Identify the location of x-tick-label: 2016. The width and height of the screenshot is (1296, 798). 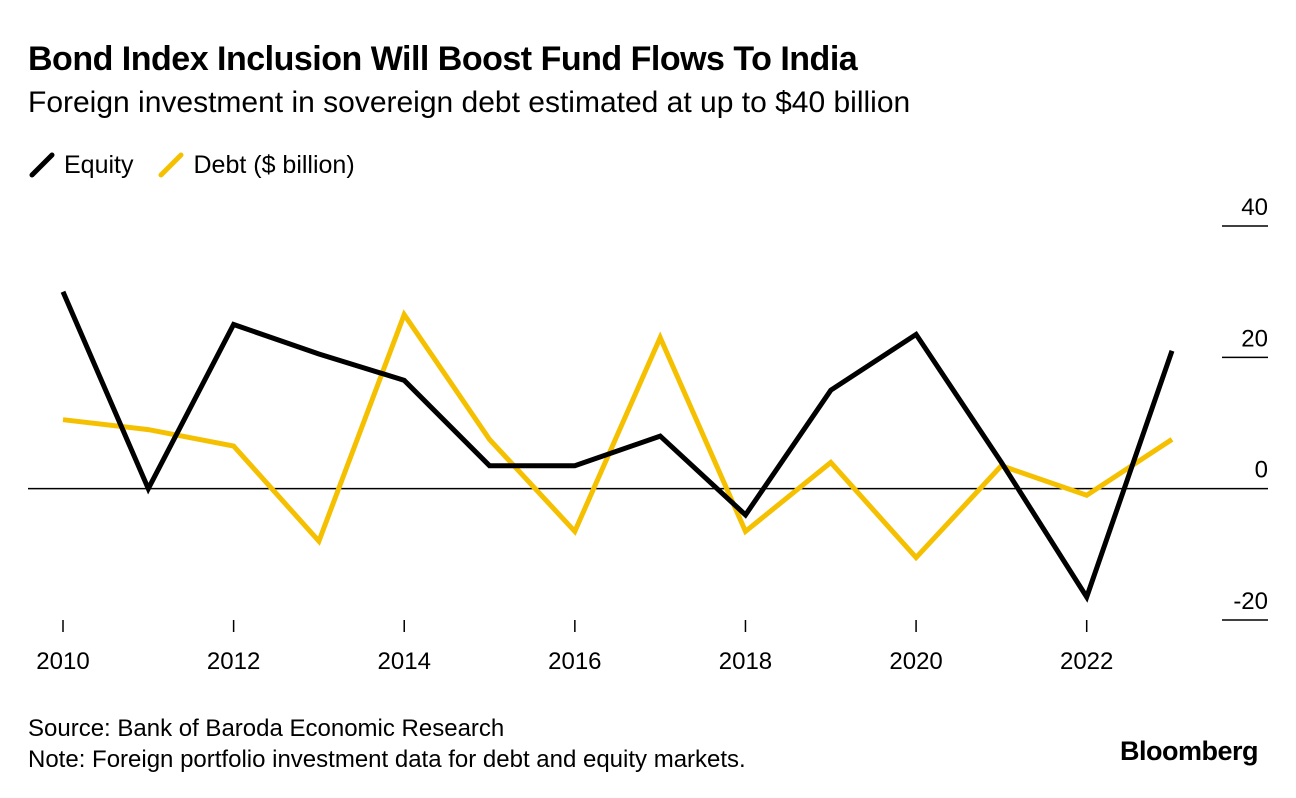
(574, 661).